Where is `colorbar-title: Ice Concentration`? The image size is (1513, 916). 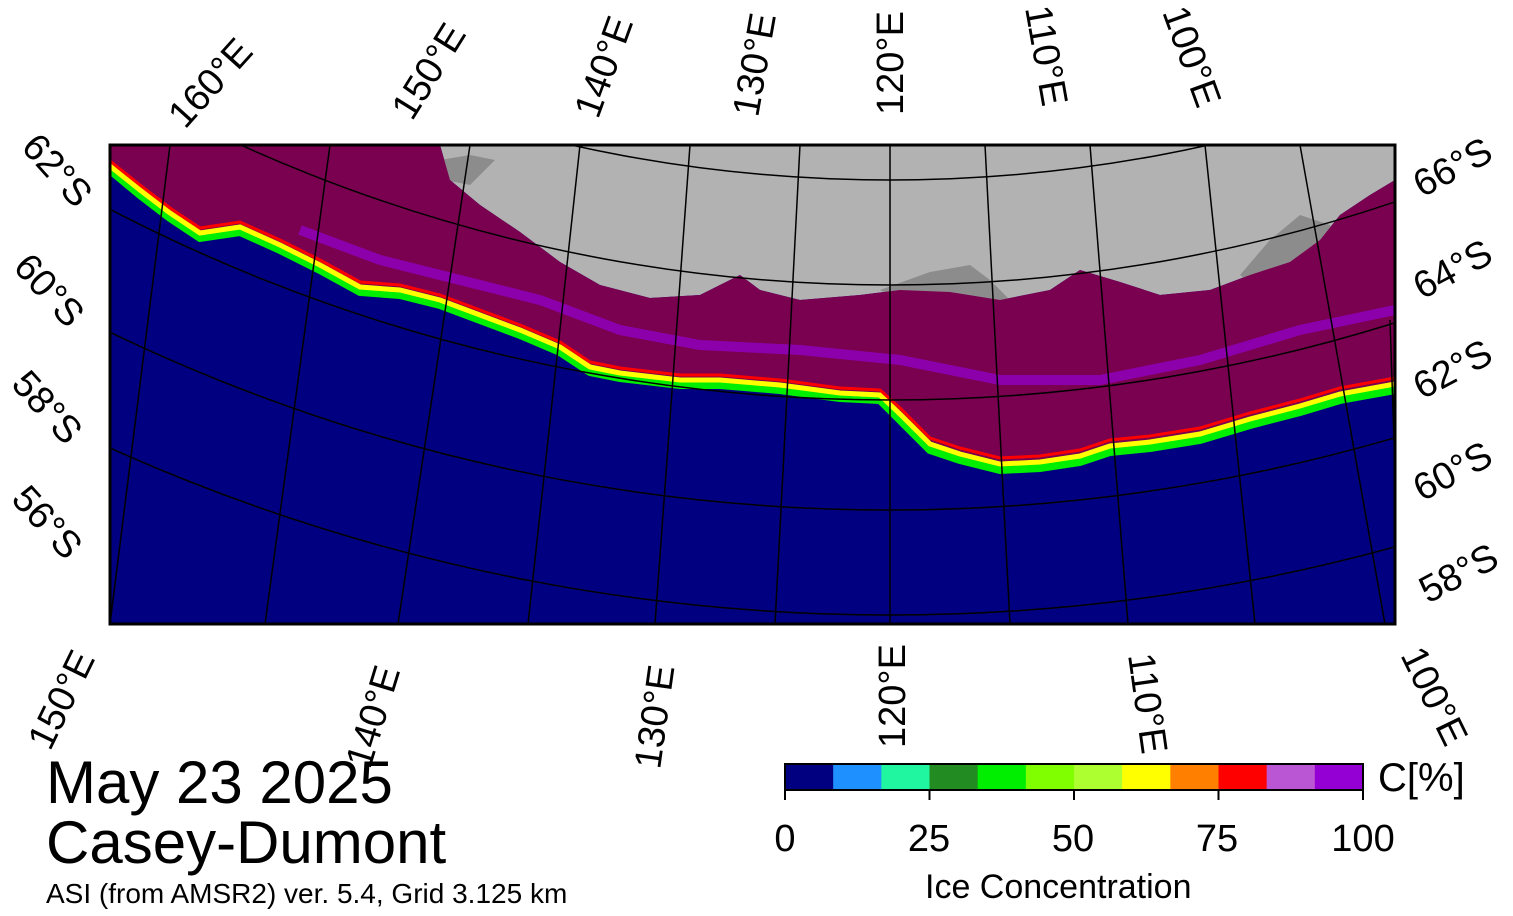 colorbar-title: Ice Concentration is located at coordinates (1058, 887).